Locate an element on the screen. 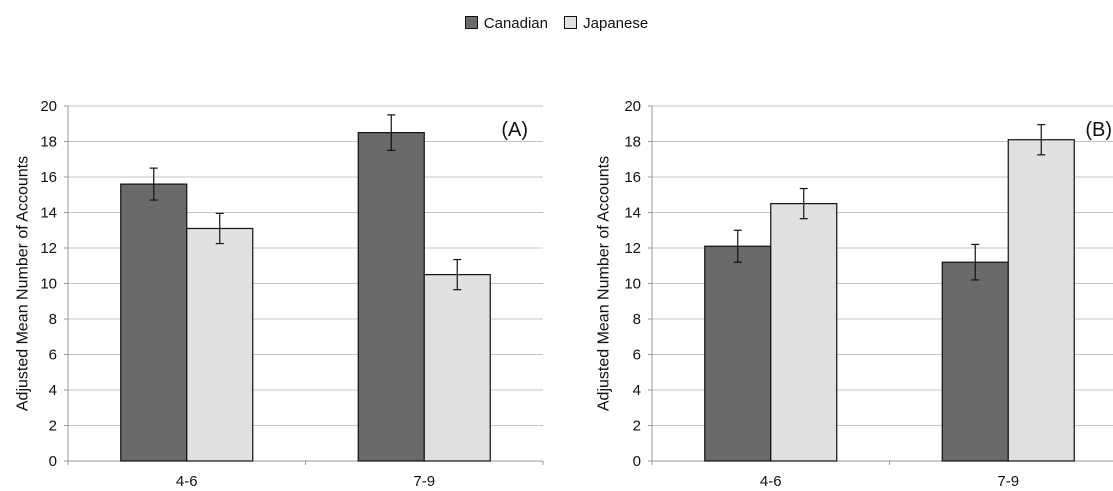  legend-swatch-canadian is located at coordinates (471, 22).